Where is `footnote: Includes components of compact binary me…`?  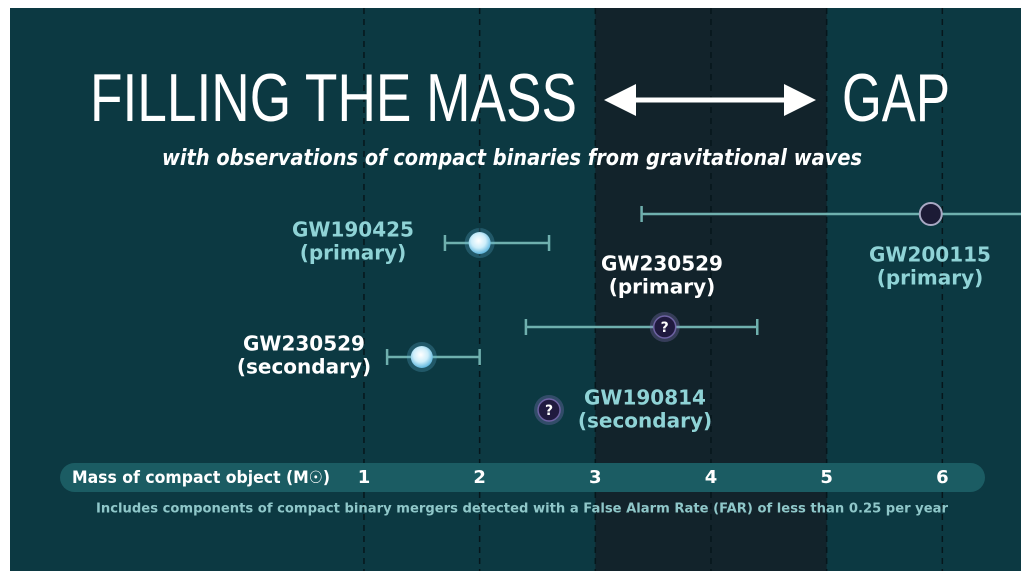
footnote: Includes components of compact binary me… is located at coordinates (522, 509).